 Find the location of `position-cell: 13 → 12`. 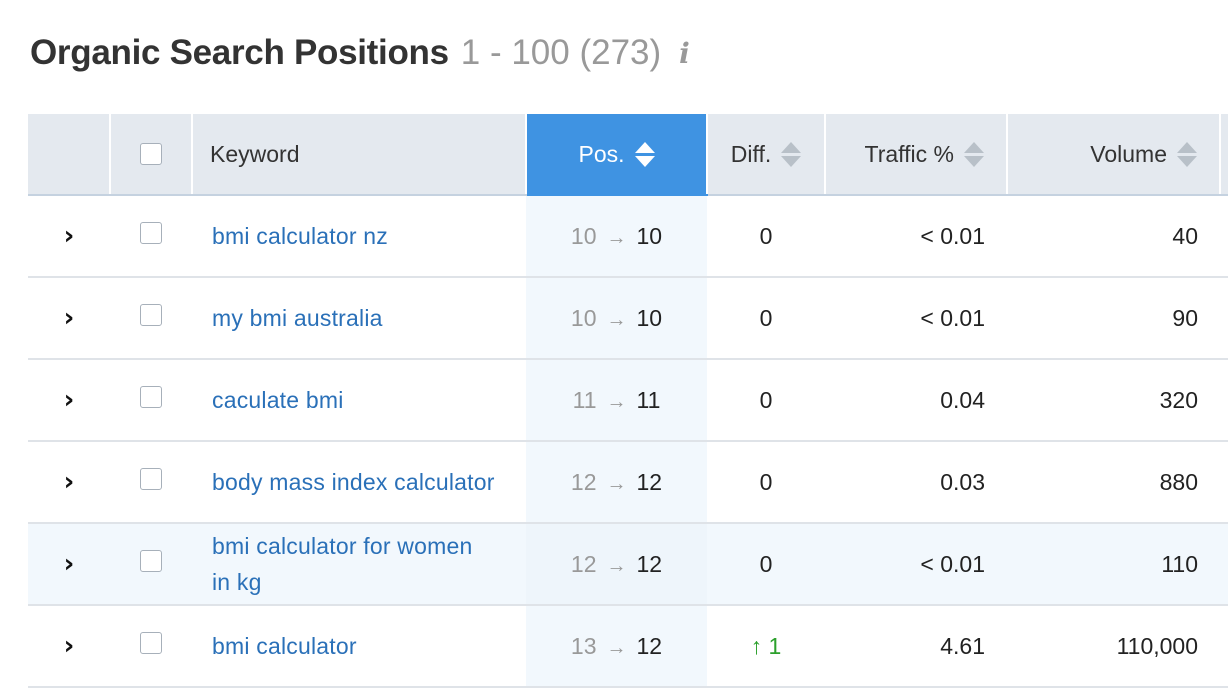

position-cell: 13 → 12 is located at coordinates (616, 646).